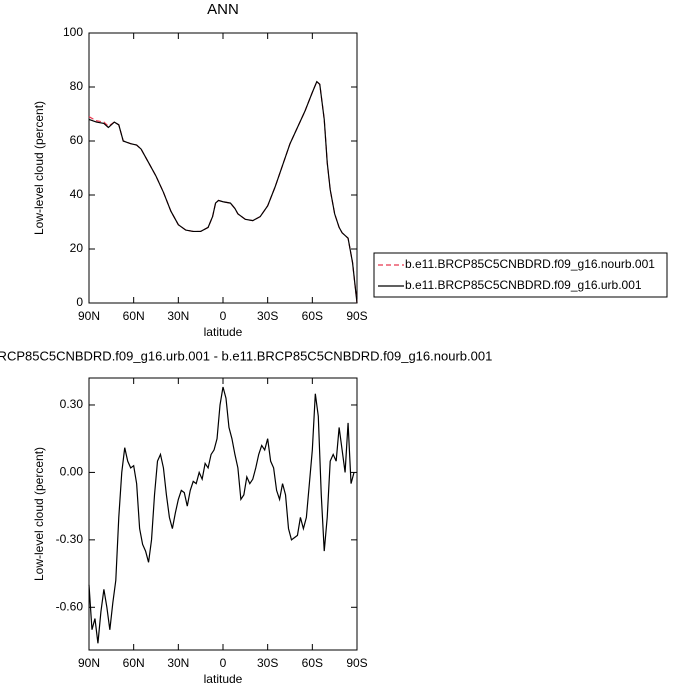 This screenshot has height=700, width=700. I want to click on y-tick-label: -0.60, so click(70, 606).